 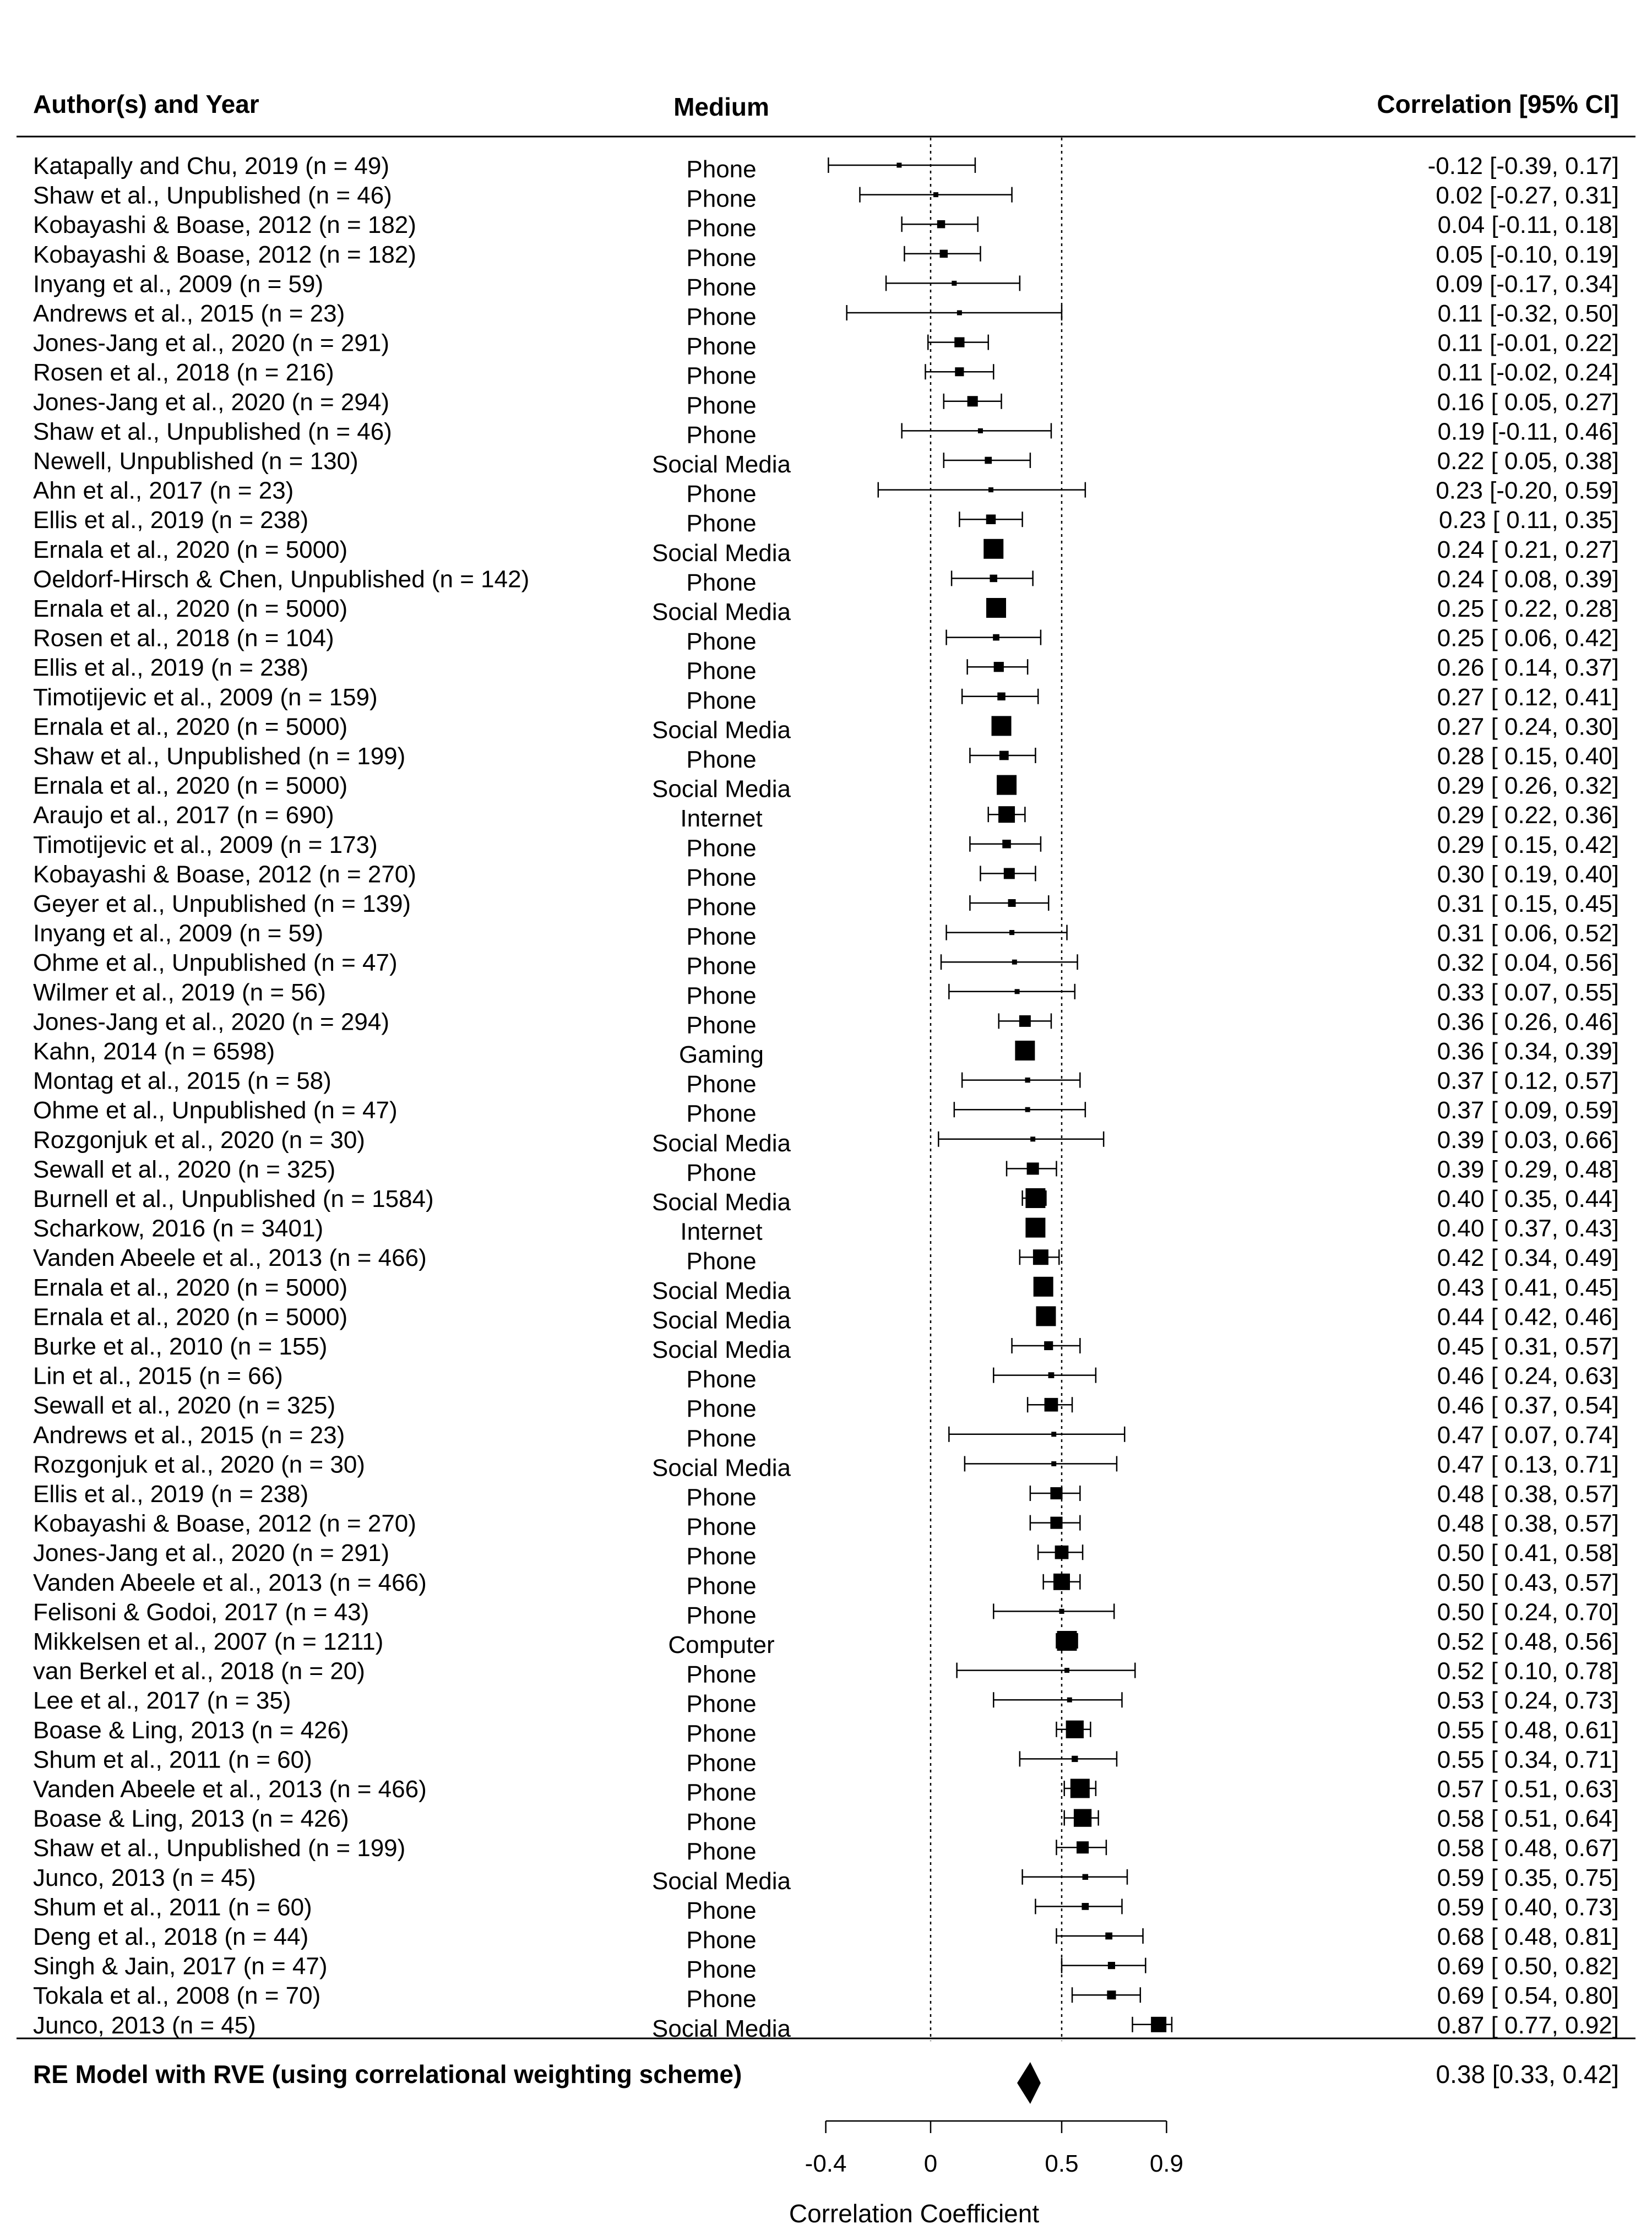 What do you see at coordinates (1528, 1877) in the screenshot?
I see `study-ci-text: 0.59 [ 0.35, 0.75]` at bounding box center [1528, 1877].